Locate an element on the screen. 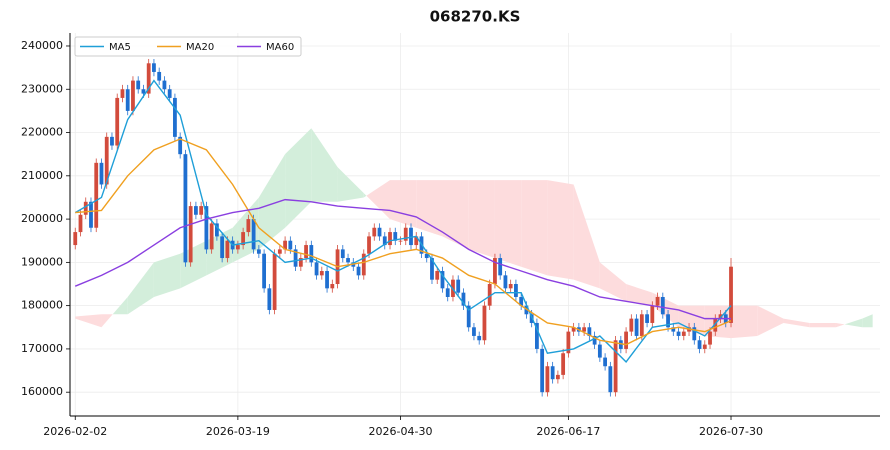  y-tick-label: 190000 is located at coordinates (42, 261).